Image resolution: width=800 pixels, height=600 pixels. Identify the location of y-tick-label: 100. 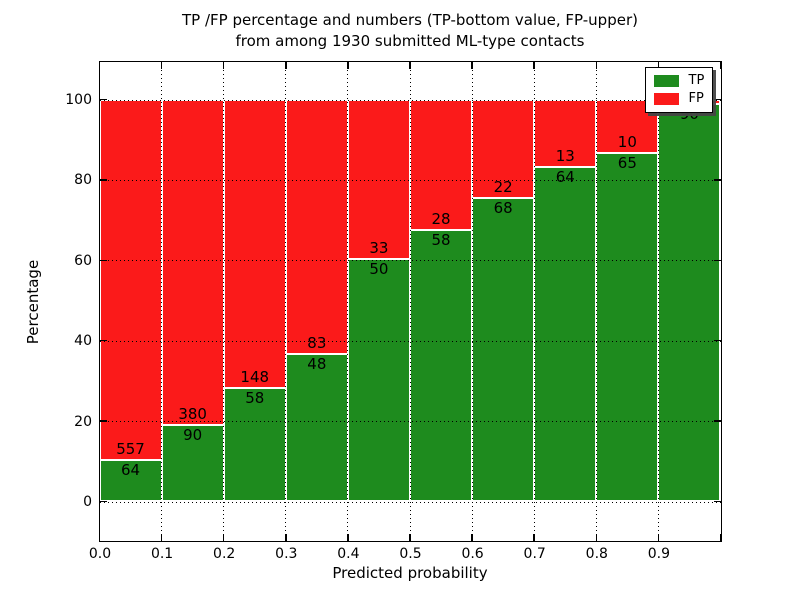
(78, 100).